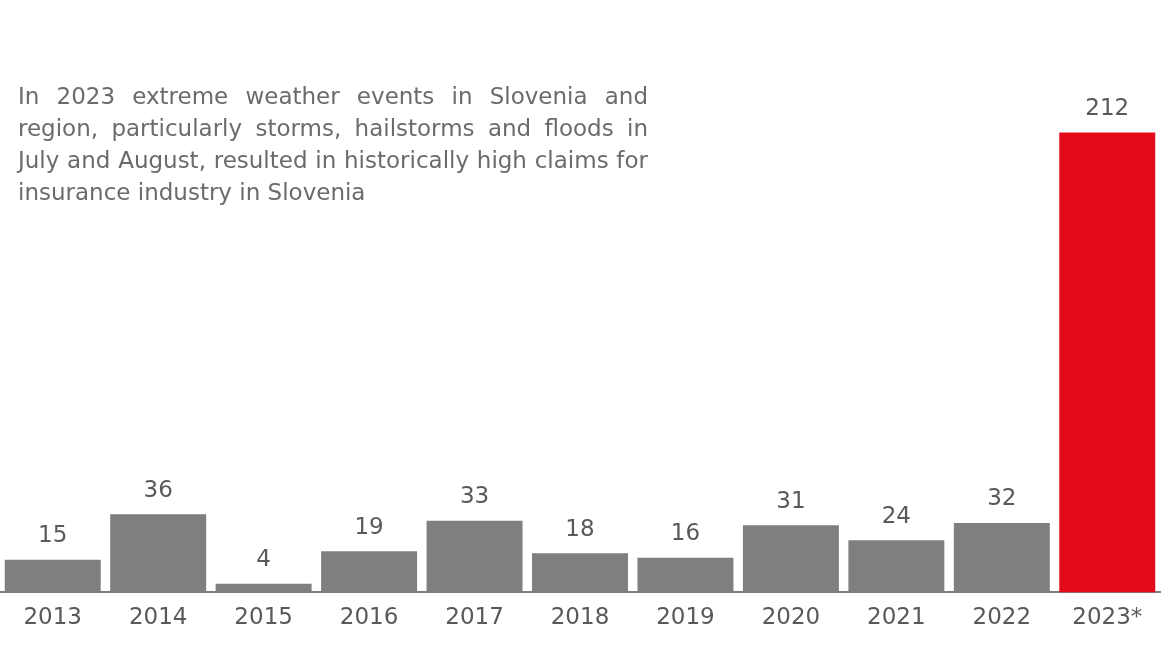  Describe the element at coordinates (580, 616) in the screenshot. I see `x-tick-label: 2018` at that location.